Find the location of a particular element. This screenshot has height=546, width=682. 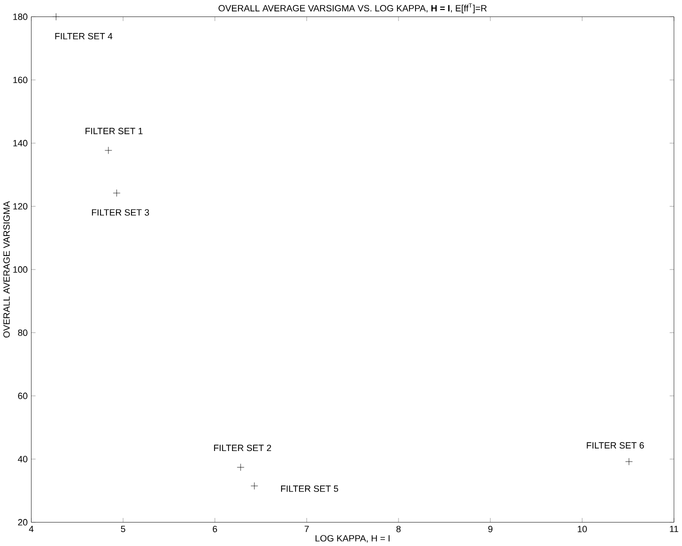

y-tick-label: 100 is located at coordinates (20, 269).